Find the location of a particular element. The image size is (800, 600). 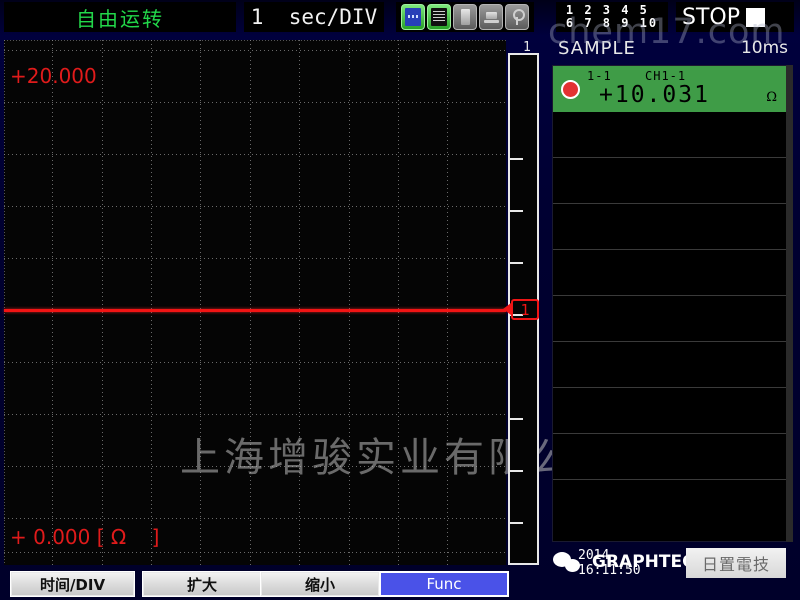

channel-name: CH1-1 is located at coordinates (666, 76).